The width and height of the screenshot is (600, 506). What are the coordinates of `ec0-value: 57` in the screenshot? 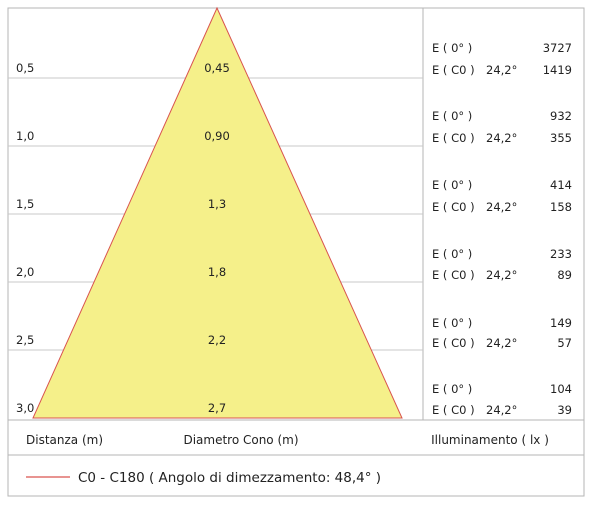 It's located at (564, 343).